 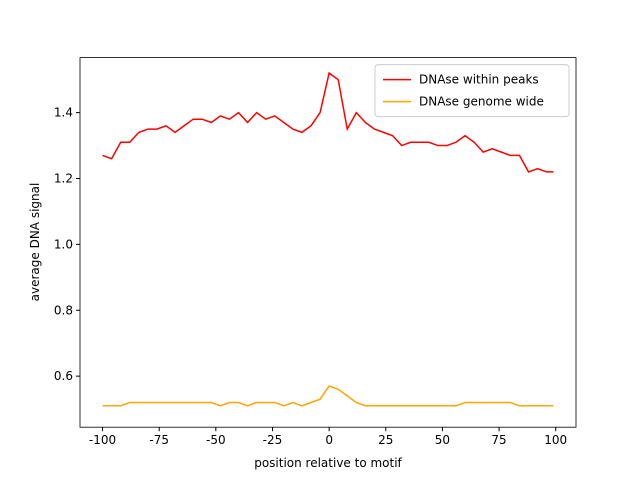 What do you see at coordinates (498, 440) in the screenshot?
I see `x-tick-label: 75` at bounding box center [498, 440].